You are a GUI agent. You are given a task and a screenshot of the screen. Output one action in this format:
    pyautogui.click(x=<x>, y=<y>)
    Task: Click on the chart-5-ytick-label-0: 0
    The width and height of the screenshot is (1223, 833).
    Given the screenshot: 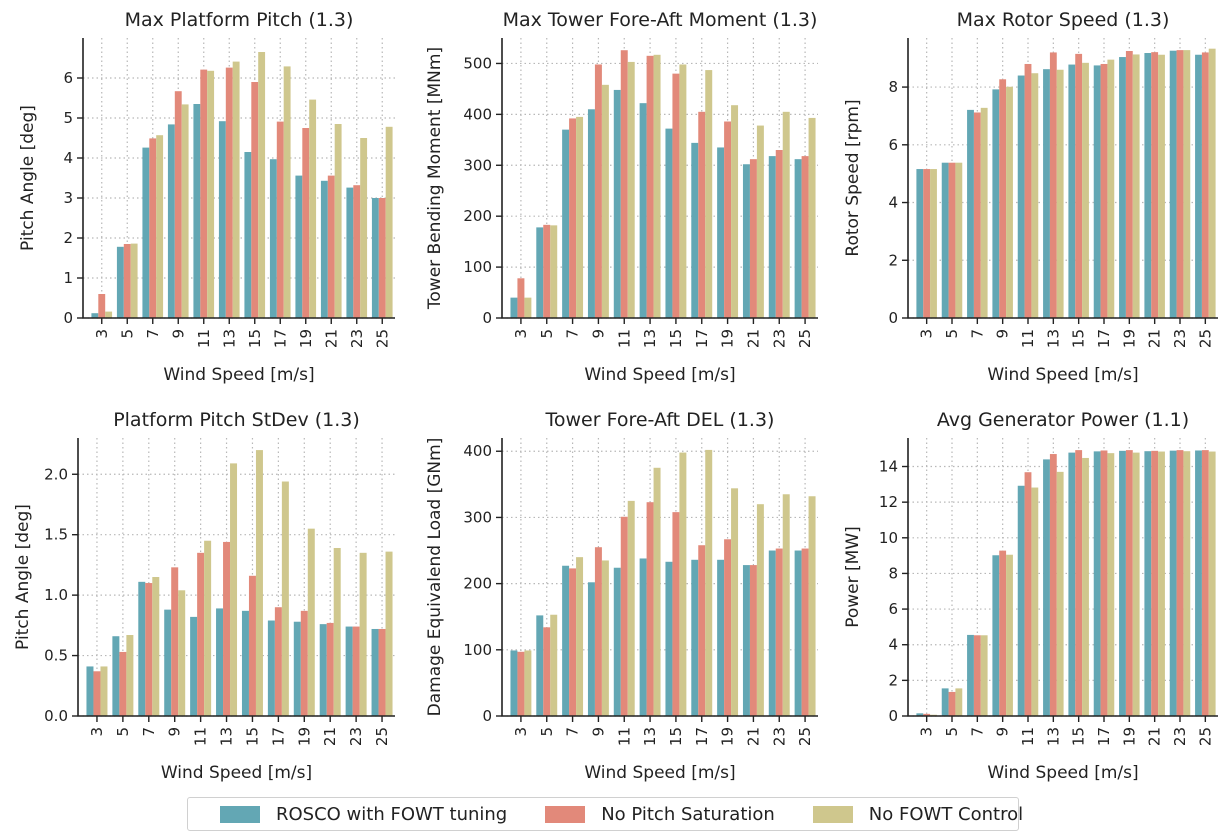 What is the action you would take?
    pyautogui.click(x=487, y=716)
    